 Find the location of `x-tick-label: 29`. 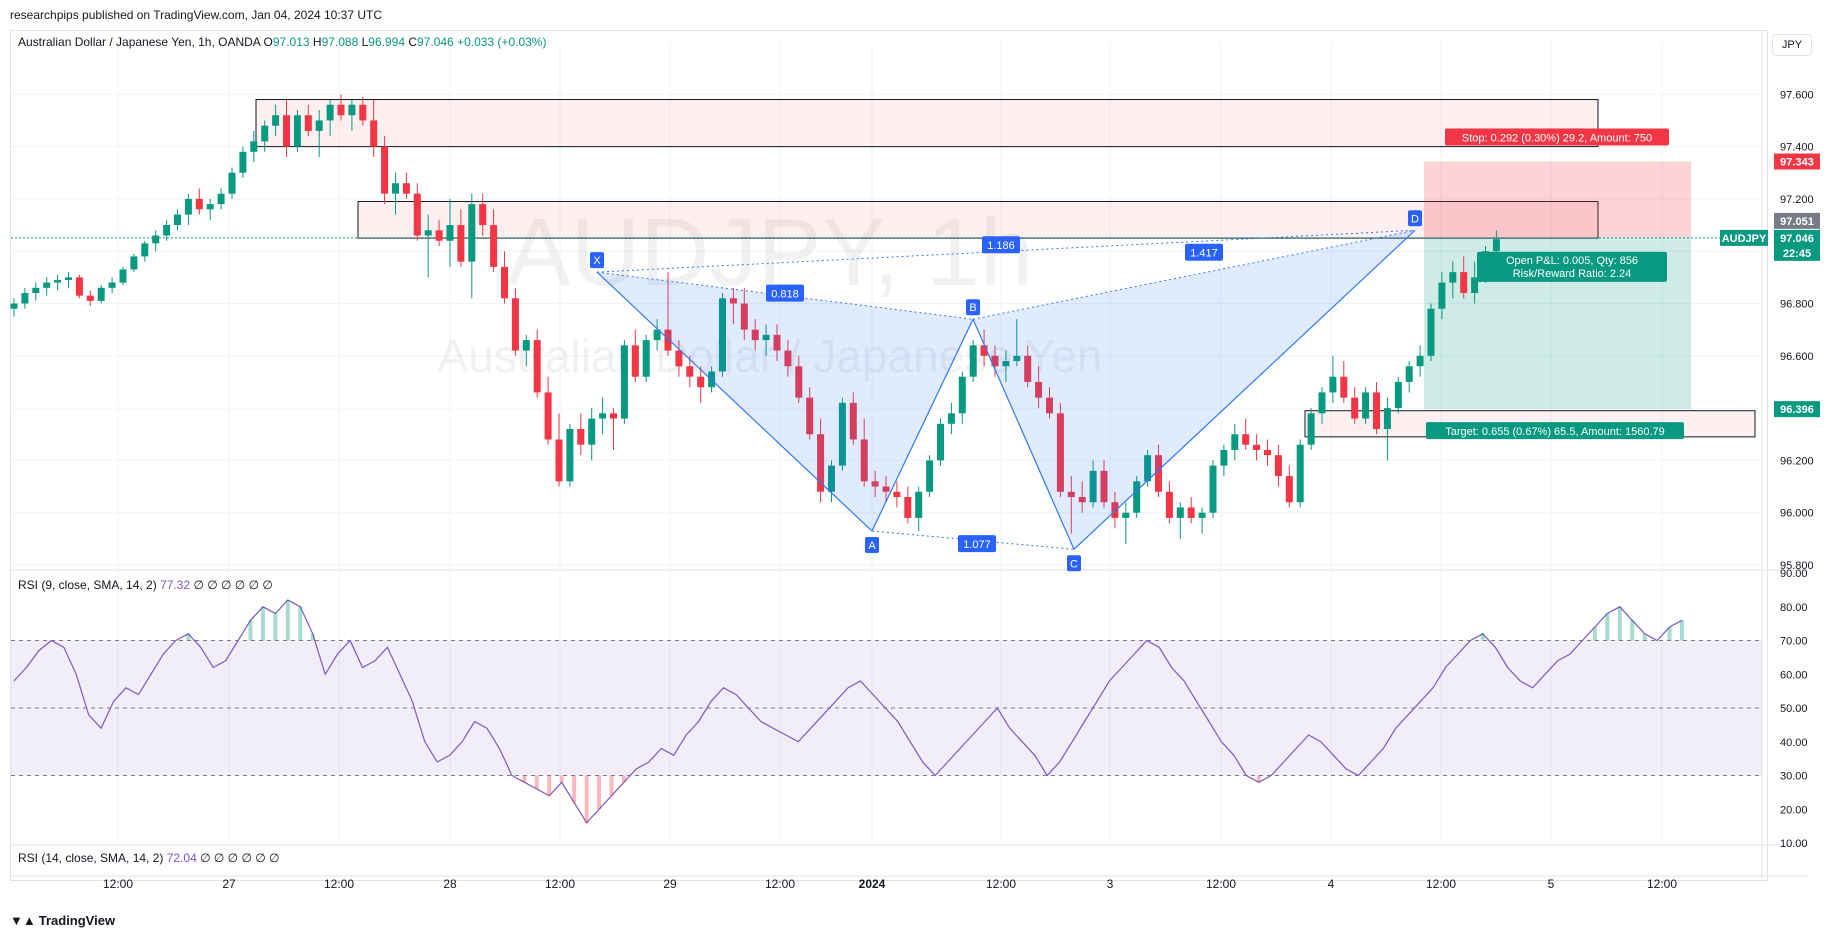

x-tick-label: 29 is located at coordinates (670, 884).